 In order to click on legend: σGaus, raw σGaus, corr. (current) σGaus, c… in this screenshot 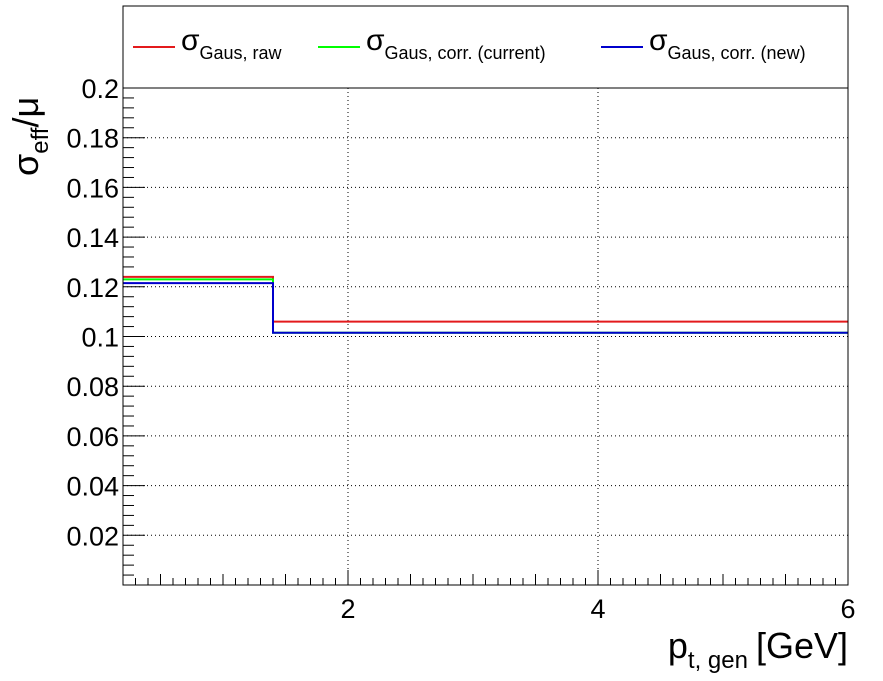, I will do `click(469, 43)`.